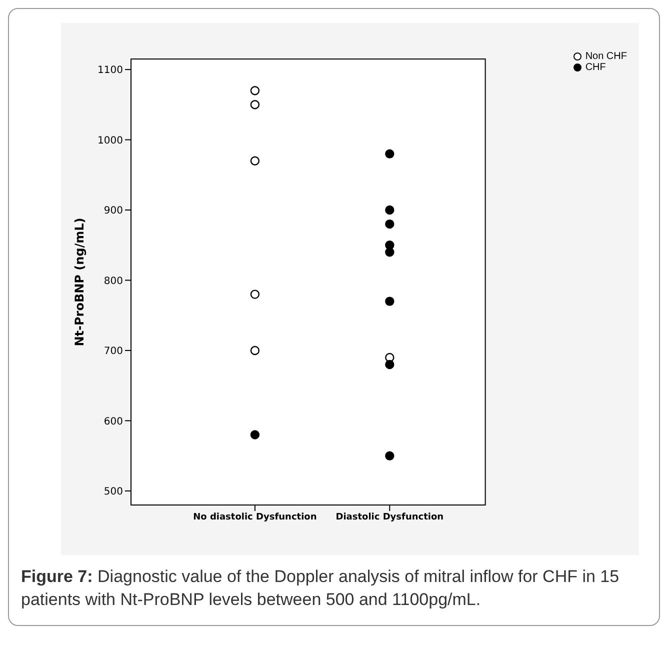 The height and width of the screenshot is (658, 667). I want to click on y-tick-label: 700, so click(113, 352).